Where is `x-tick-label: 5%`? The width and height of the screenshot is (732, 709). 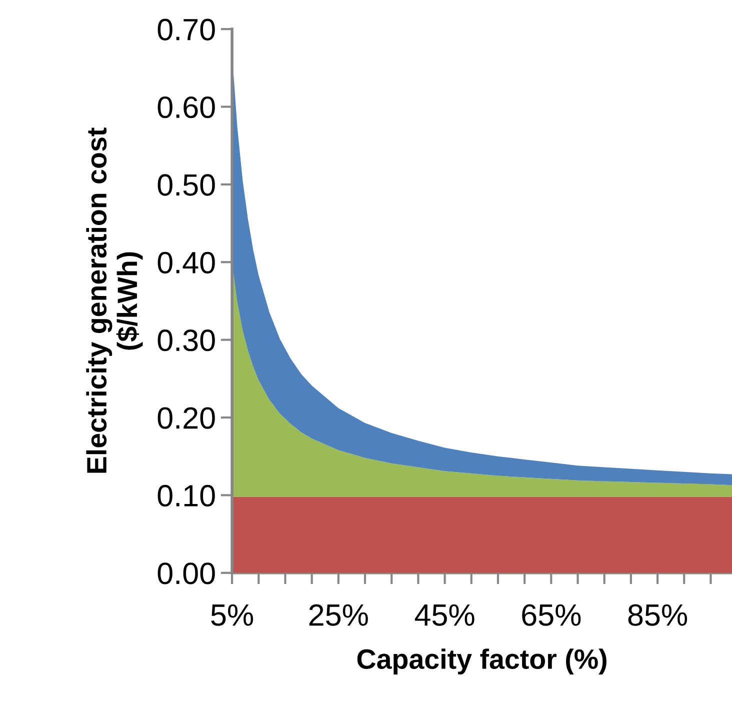
x-tick-label: 5% is located at coordinates (232, 615).